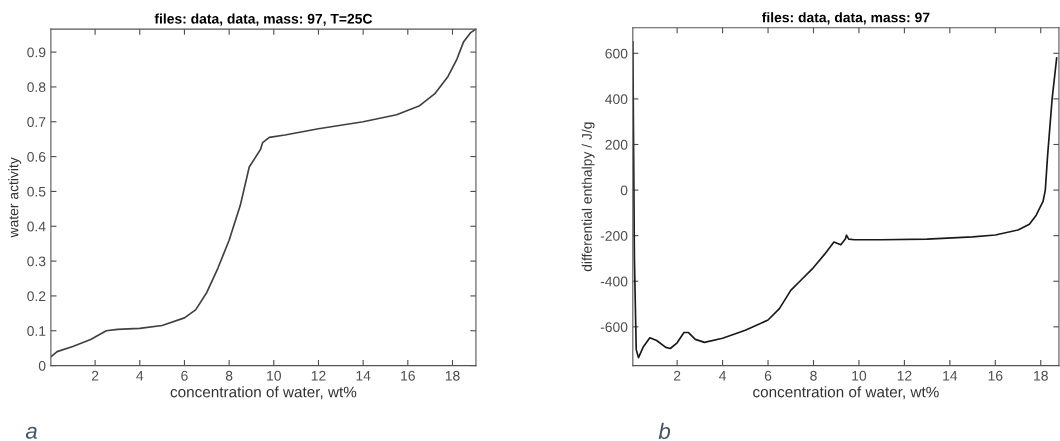 The image size is (1060, 441). I want to click on y-axis-title: differential enthalpy / J/g, so click(588, 197).